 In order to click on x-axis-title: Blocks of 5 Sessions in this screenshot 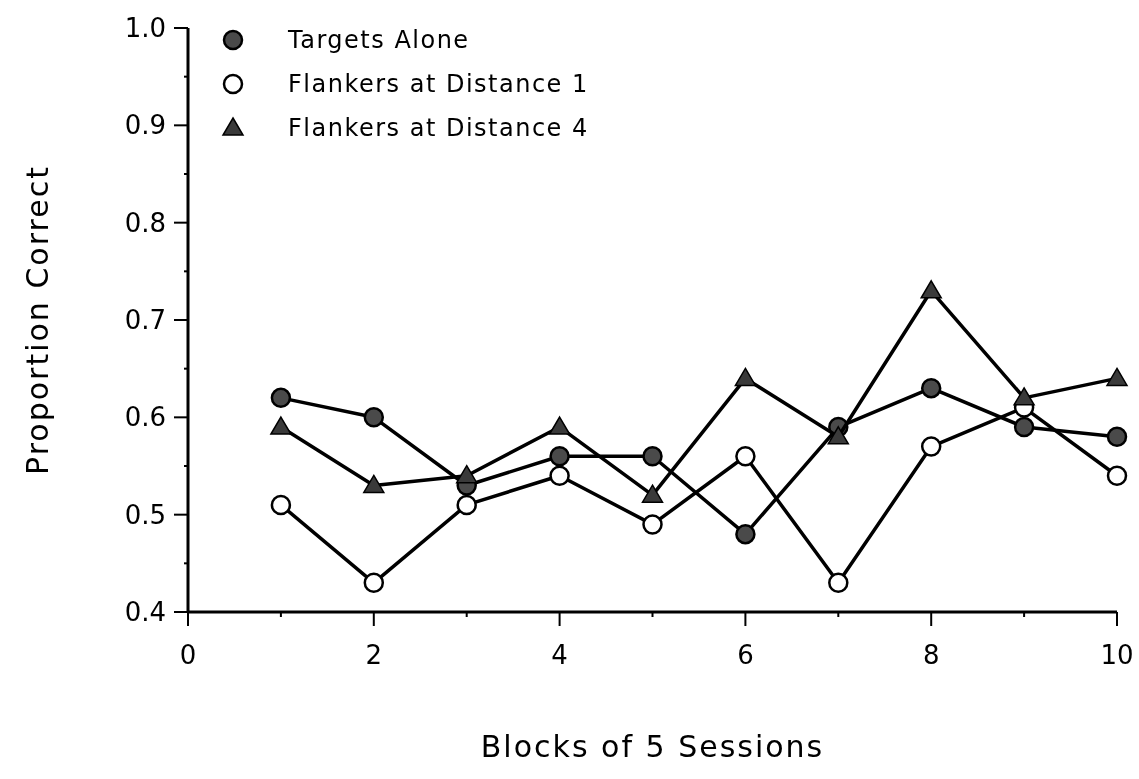, I will do `click(652, 746)`.